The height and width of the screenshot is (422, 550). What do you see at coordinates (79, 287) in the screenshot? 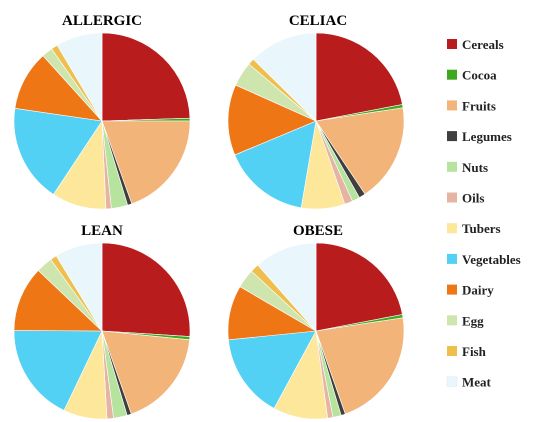
I see `slice-lean-meat` at bounding box center [79, 287].